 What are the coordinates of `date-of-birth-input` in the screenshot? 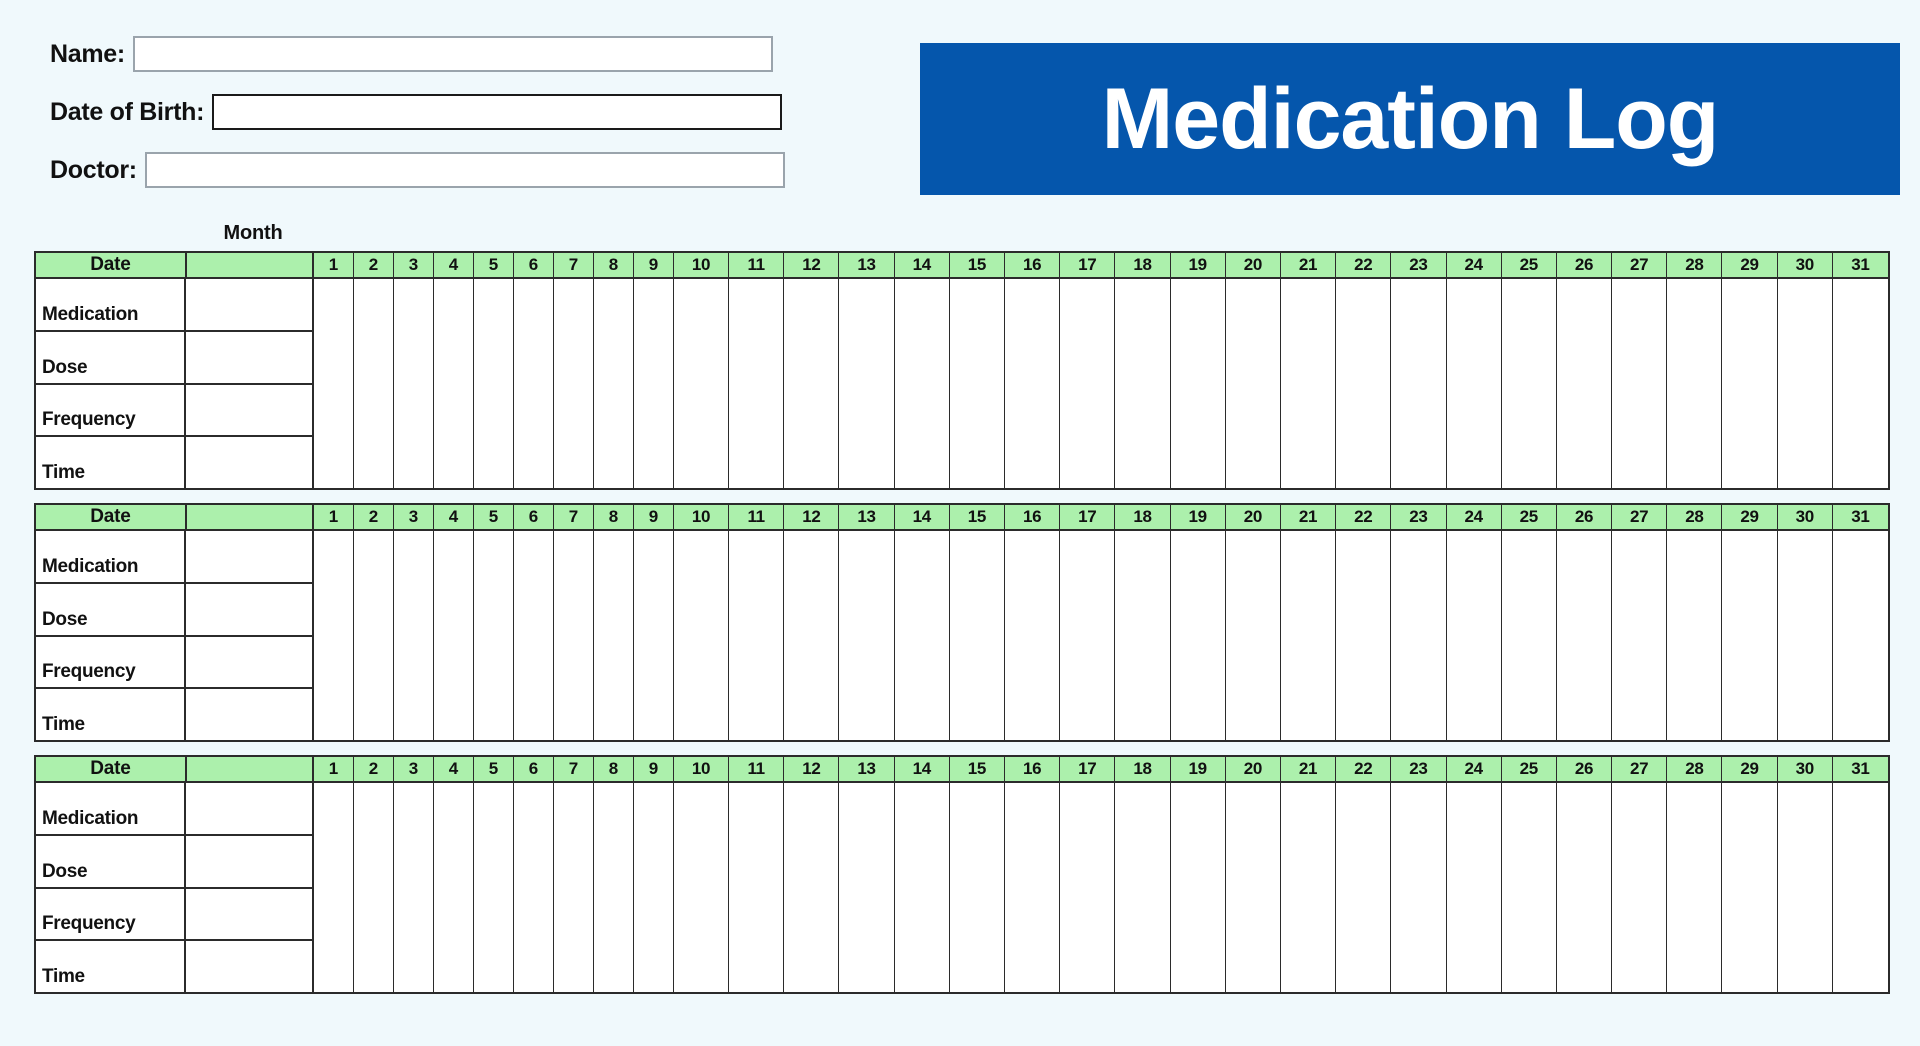 It's located at (497, 112).